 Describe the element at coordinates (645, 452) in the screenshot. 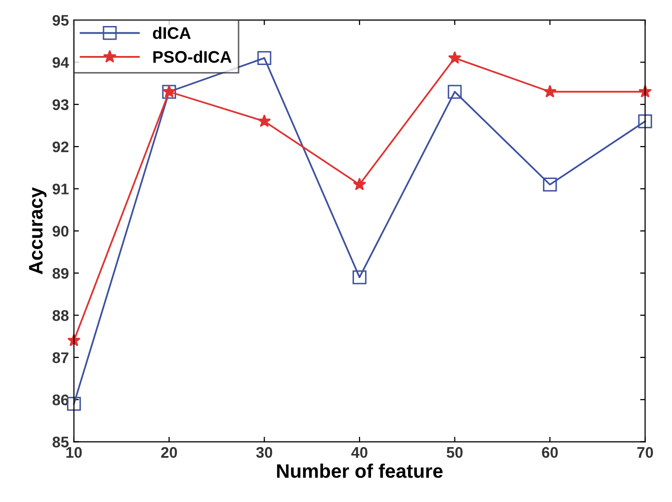

I see `x-tick-label: 70` at that location.